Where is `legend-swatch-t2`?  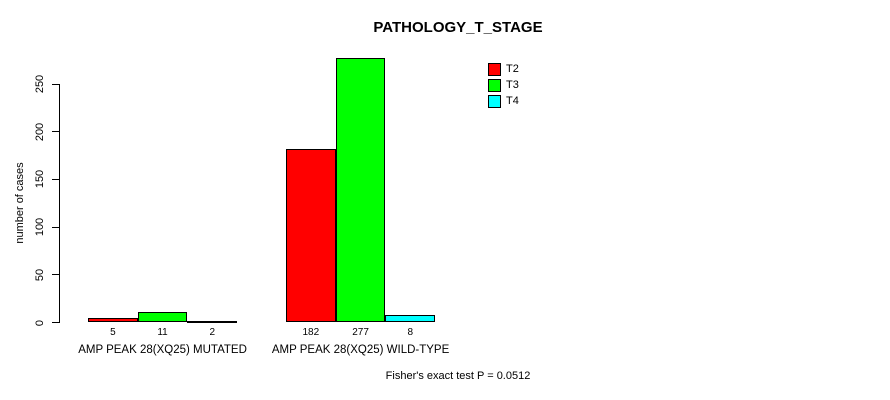
legend-swatch-t2 is located at coordinates (494, 69).